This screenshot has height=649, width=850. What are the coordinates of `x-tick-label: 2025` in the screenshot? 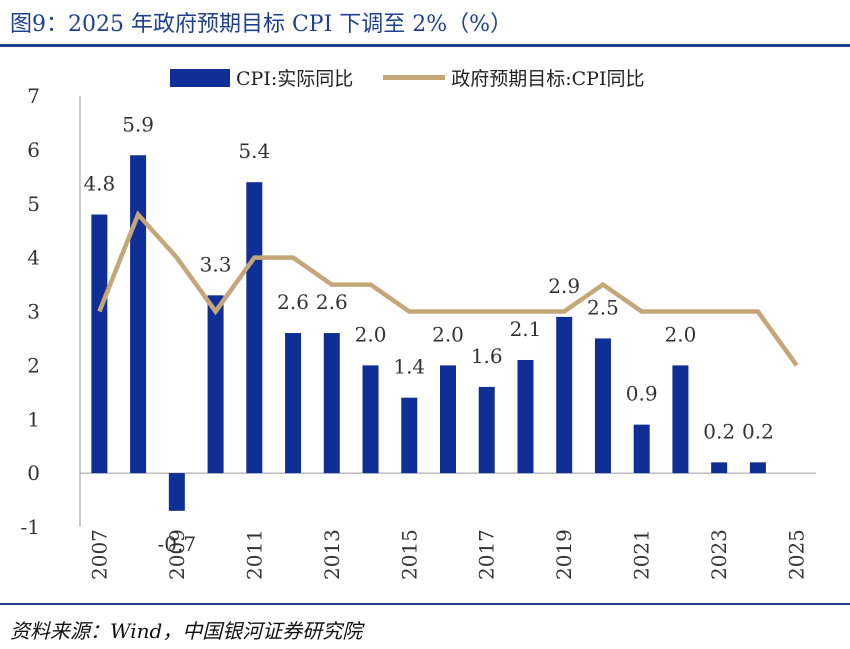 It's located at (797, 554).